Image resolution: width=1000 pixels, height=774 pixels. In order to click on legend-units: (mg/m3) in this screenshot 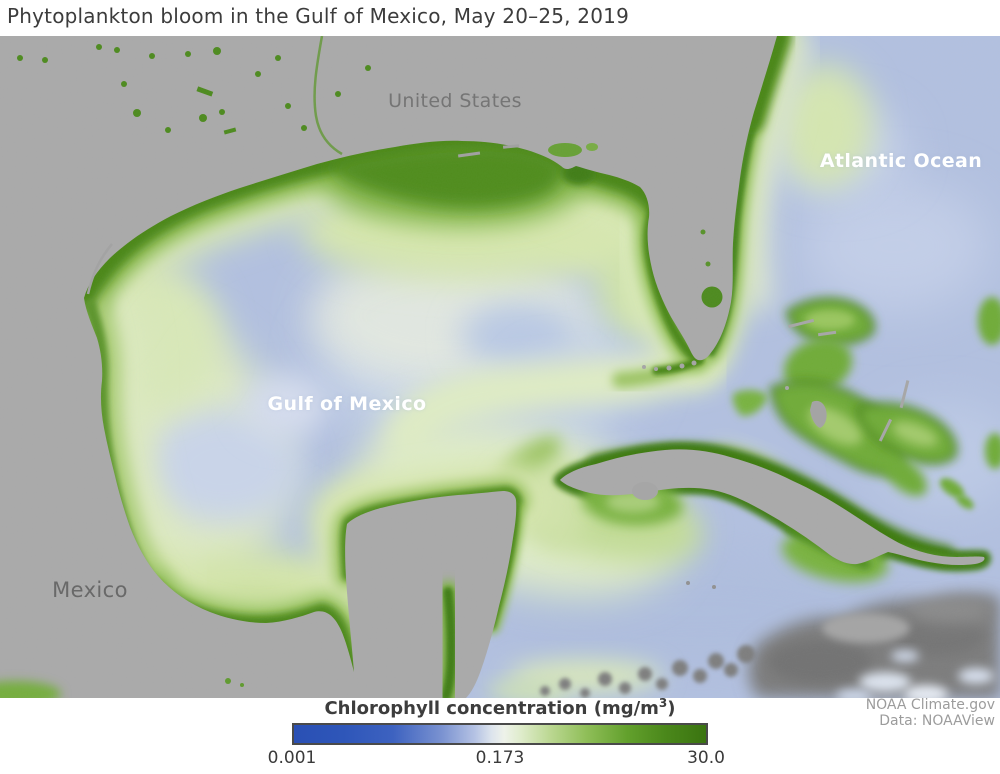, I will do `click(634, 707)`.